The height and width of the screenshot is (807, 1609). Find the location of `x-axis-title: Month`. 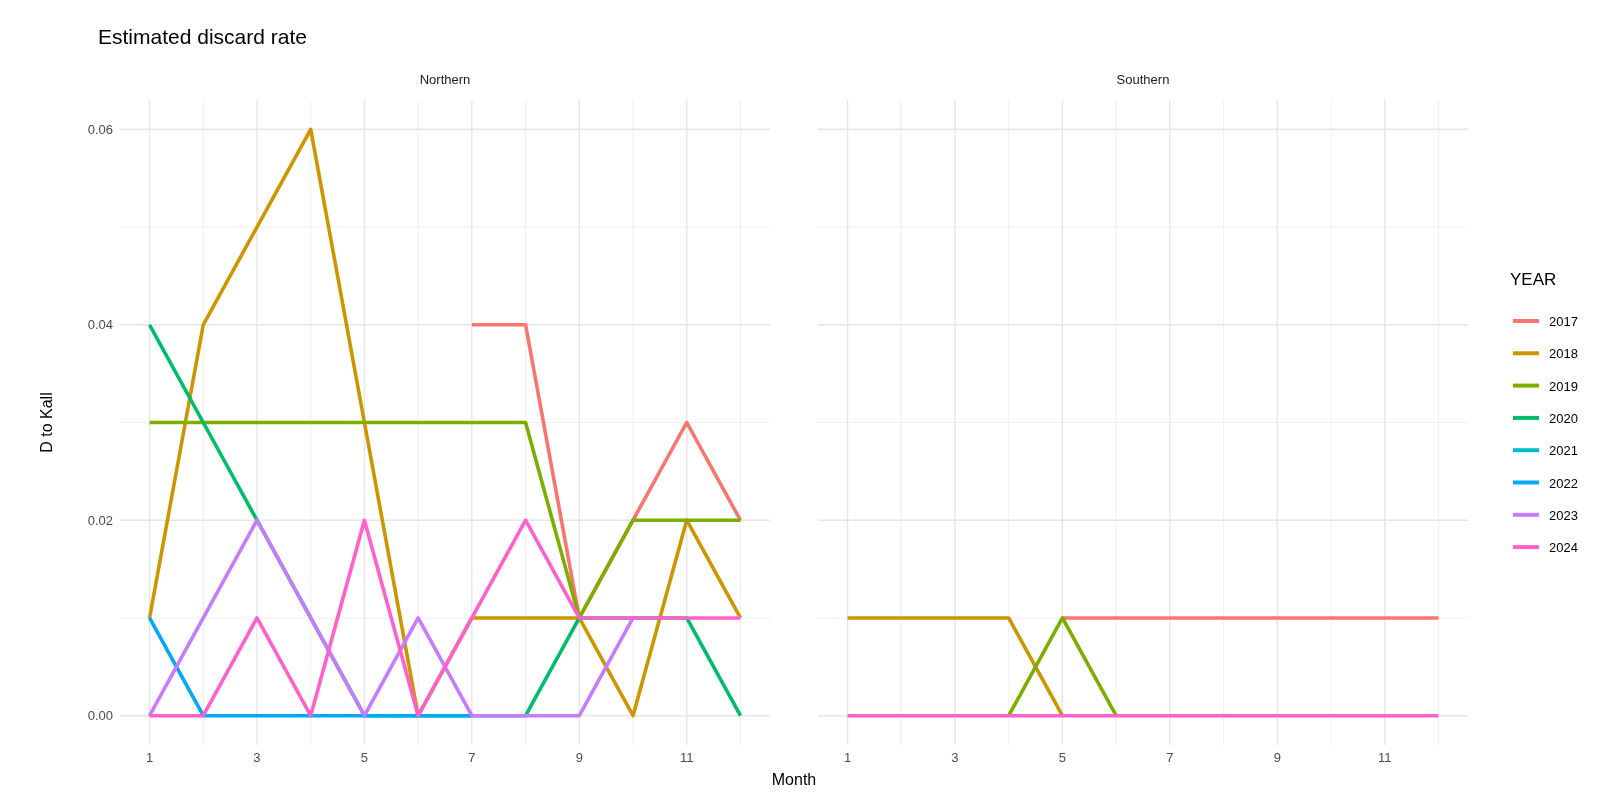

x-axis-title: Month is located at coordinates (794, 779).